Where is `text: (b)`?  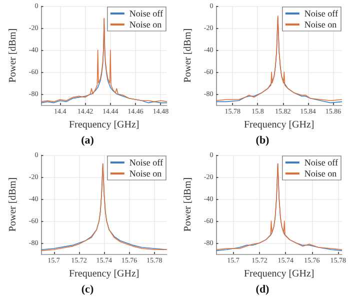
text: (b) is located at coordinates (263, 140).